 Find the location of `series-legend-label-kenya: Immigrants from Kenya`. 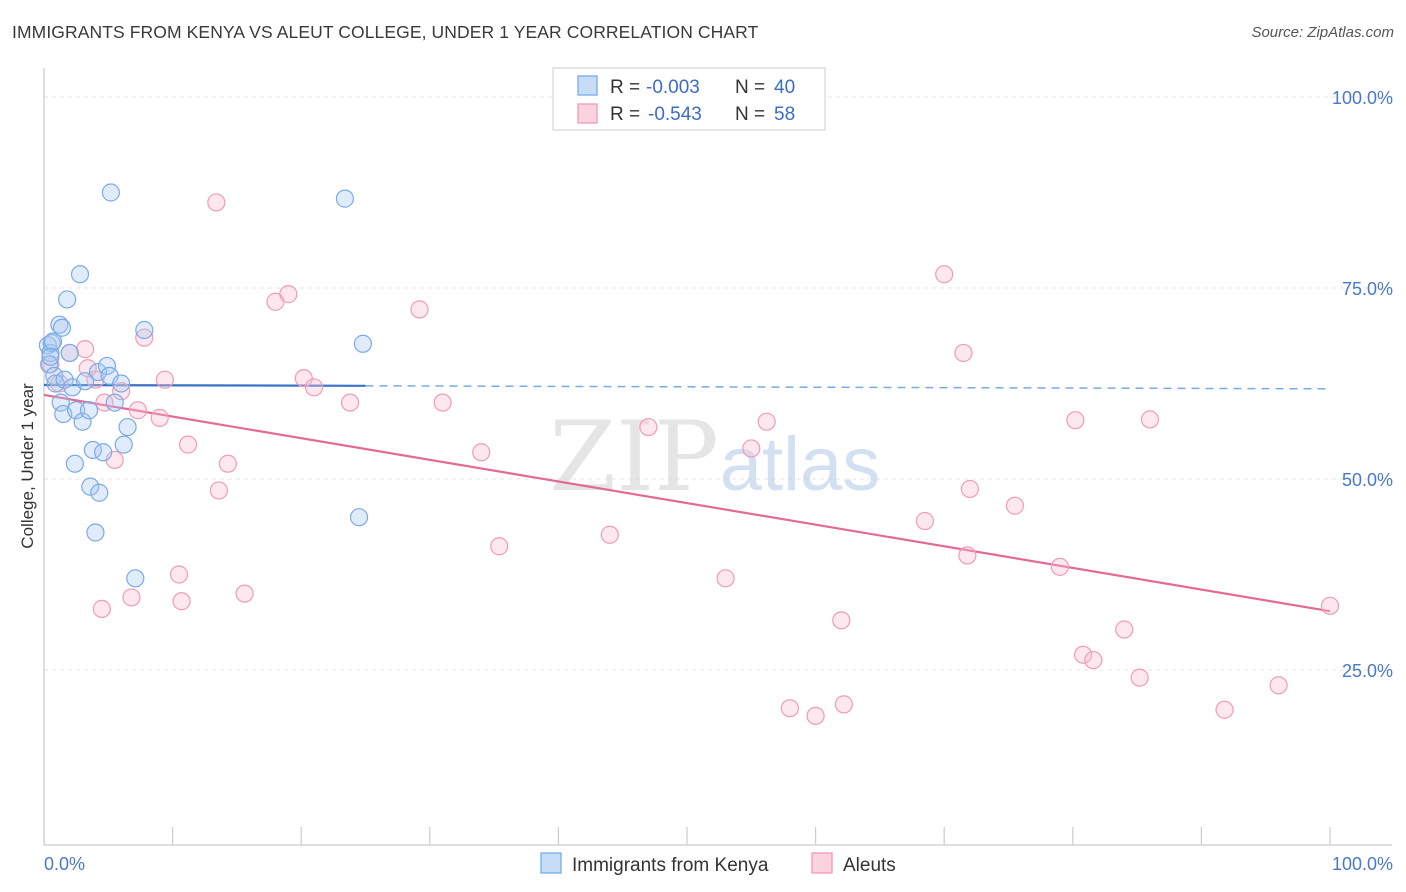

series-legend-label-kenya: Immigrants from Kenya is located at coordinates (670, 865).